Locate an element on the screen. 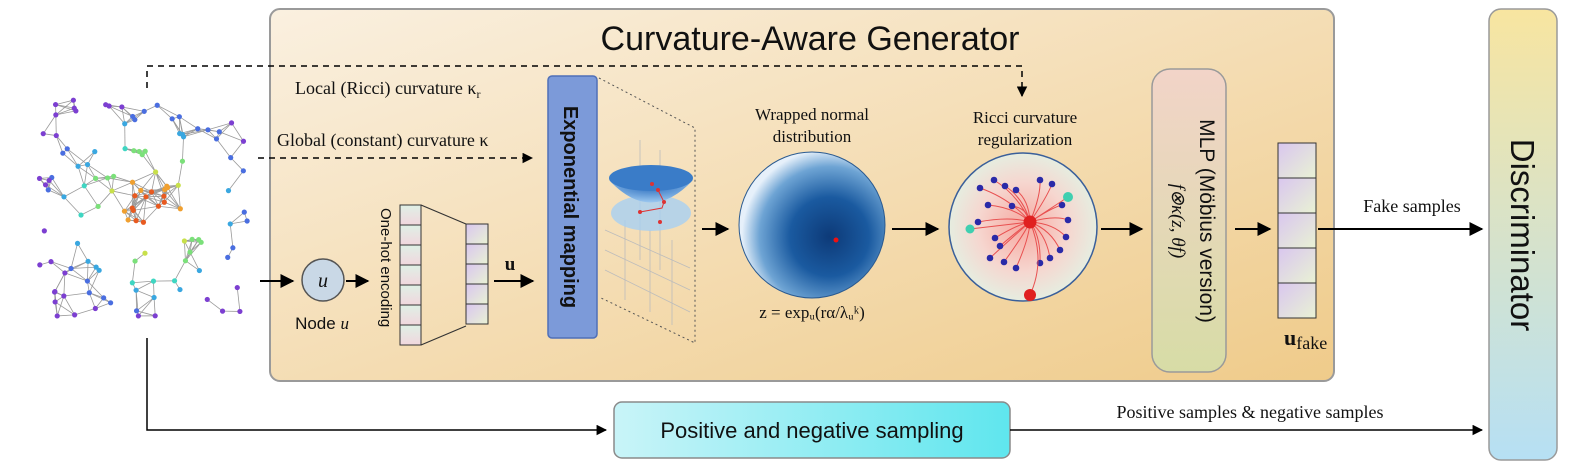 The width and height of the screenshot is (1592, 471). exponential-mapping-box is located at coordinates (572, 207).